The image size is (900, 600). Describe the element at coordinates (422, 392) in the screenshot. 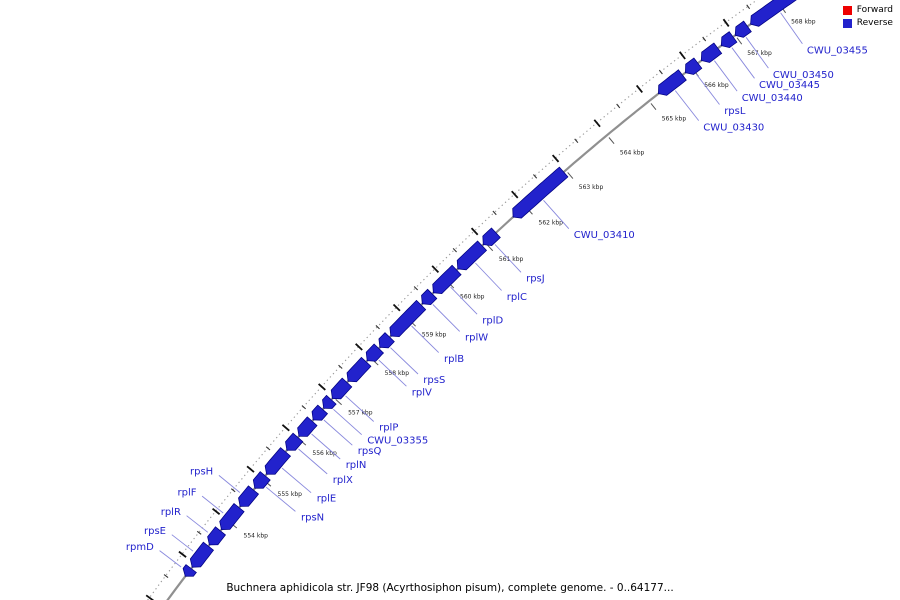

I see `gene-label: rplV` at that location.